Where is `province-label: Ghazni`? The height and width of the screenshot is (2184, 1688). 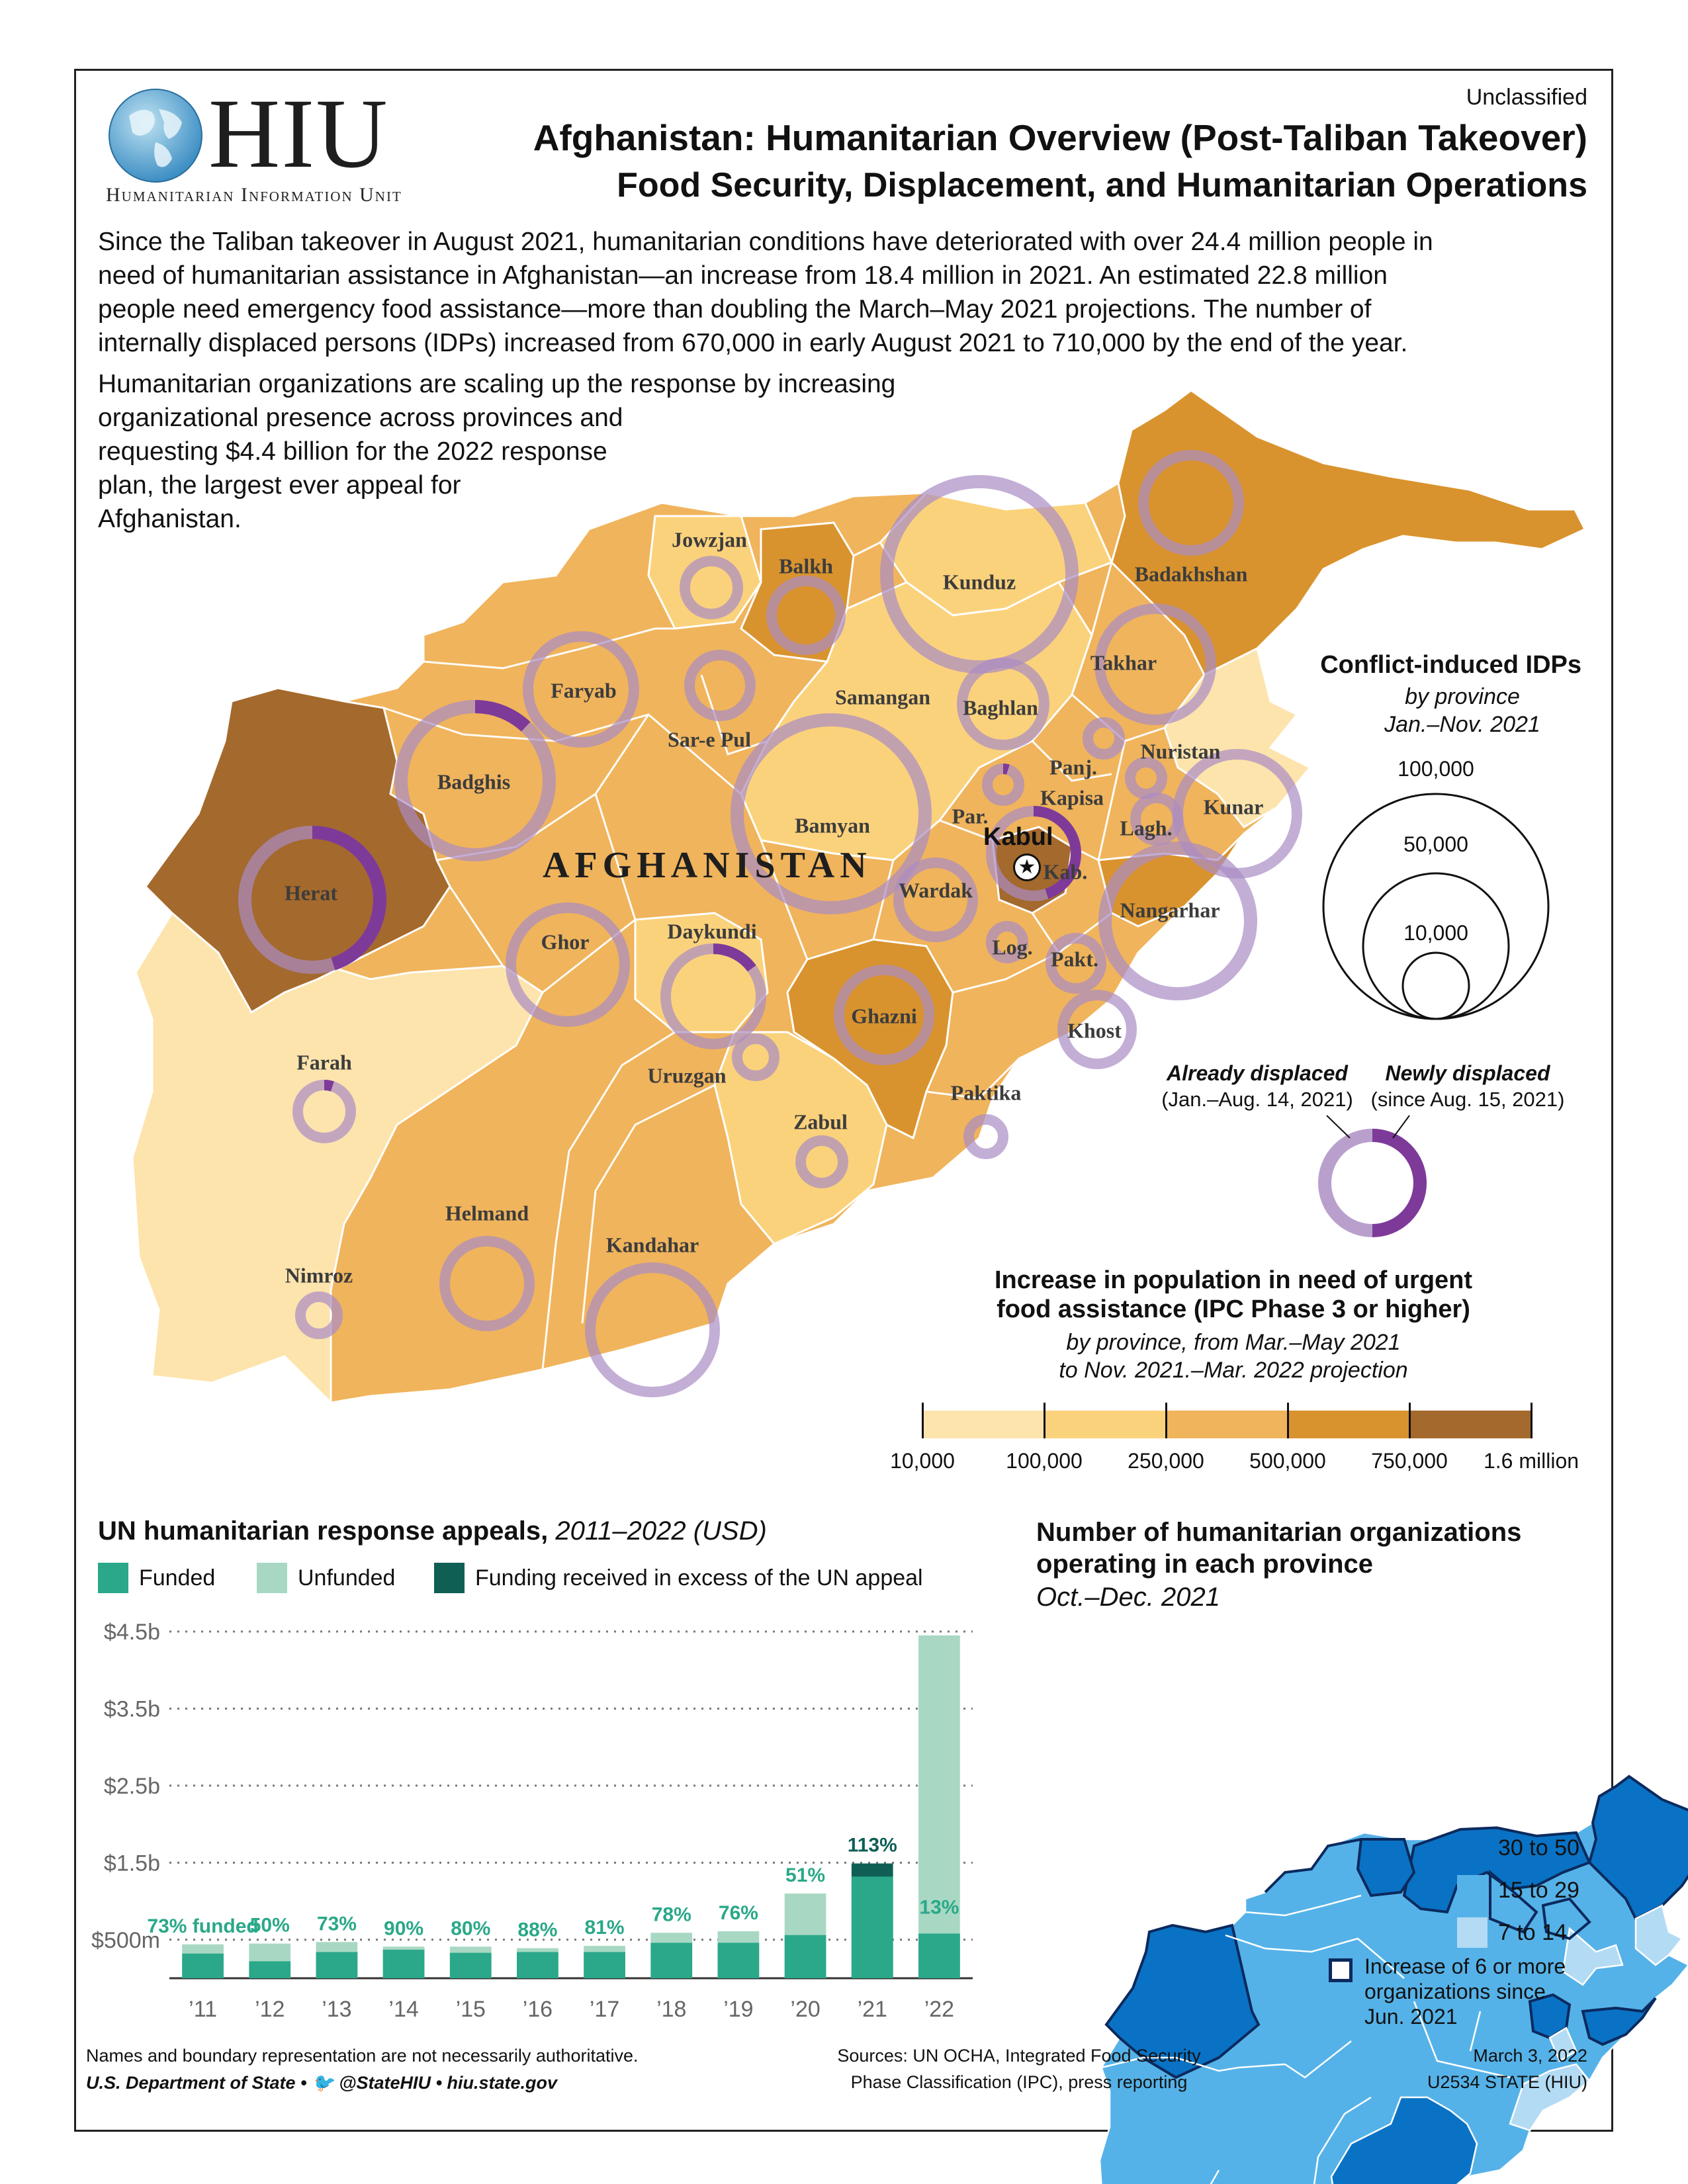
province-label: Ghazni is located at coordinates (884, 1016).